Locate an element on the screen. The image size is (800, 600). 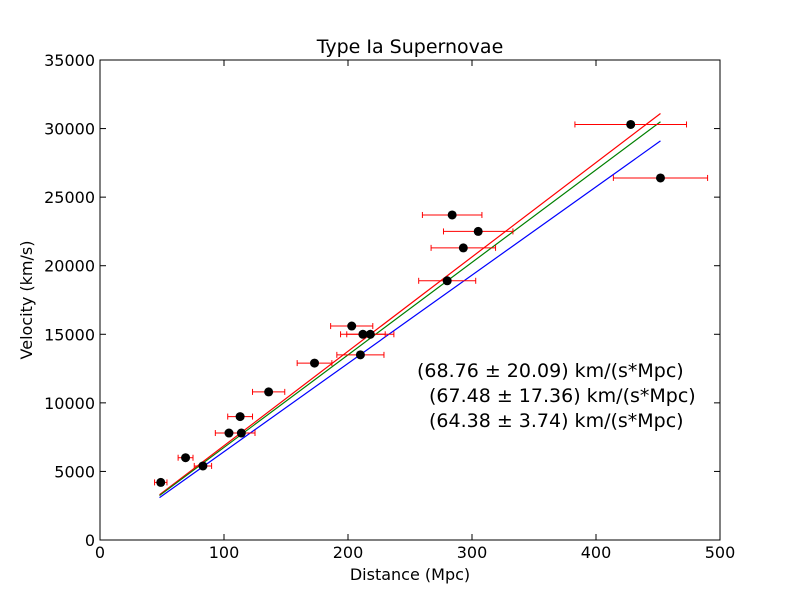
x-tick-label: 0 is located at coordinates (100, 552).